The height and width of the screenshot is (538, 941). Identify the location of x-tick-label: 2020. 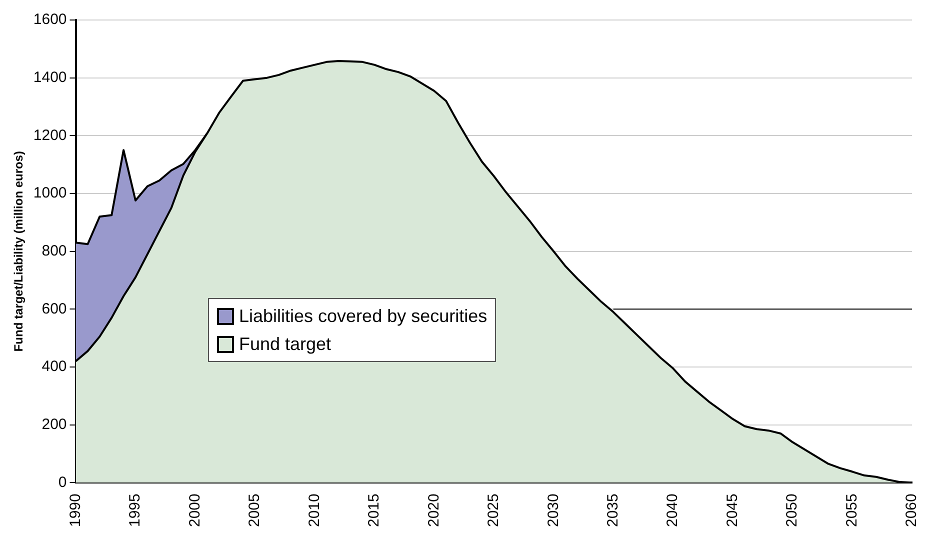
(433, 511).